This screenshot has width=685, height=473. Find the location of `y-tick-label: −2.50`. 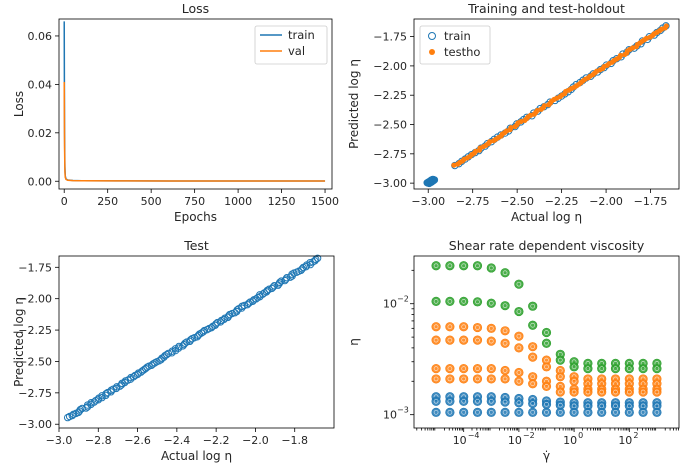

y-tick-label: −2.50 is located at coordinates (390, 125).